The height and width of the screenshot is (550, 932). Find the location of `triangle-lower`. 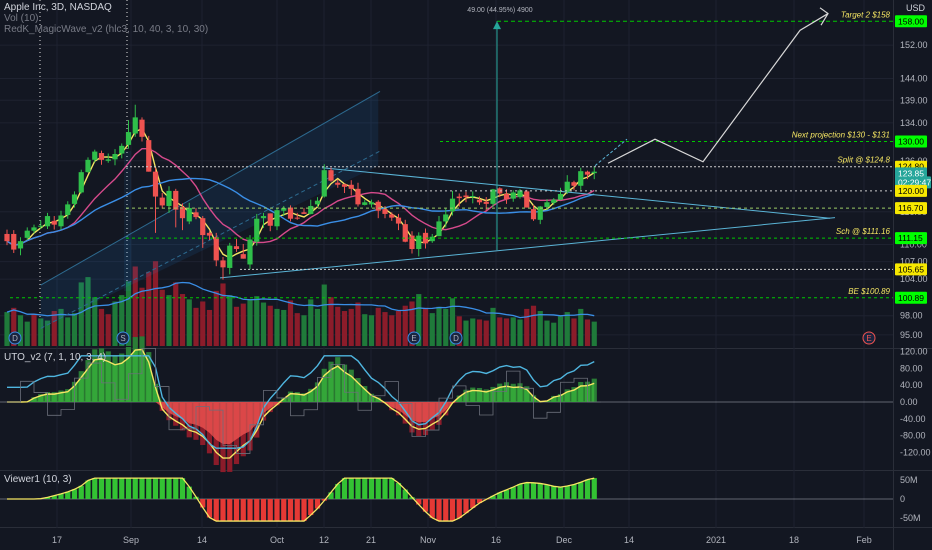

triangle-lower is located at coordinates (527, 248).